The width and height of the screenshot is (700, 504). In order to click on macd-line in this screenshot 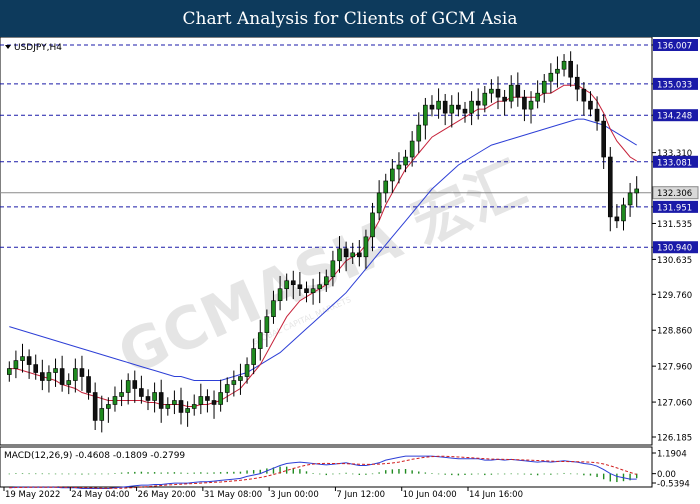, I will do `click(323, 472)`.